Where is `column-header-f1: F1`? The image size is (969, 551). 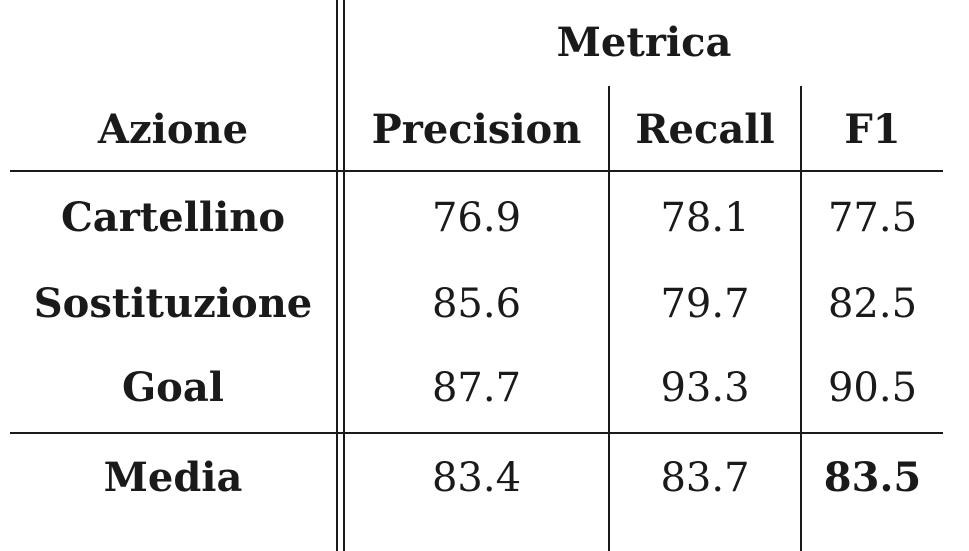 column-header-f1: F1 is located at coordinates (872, 129).